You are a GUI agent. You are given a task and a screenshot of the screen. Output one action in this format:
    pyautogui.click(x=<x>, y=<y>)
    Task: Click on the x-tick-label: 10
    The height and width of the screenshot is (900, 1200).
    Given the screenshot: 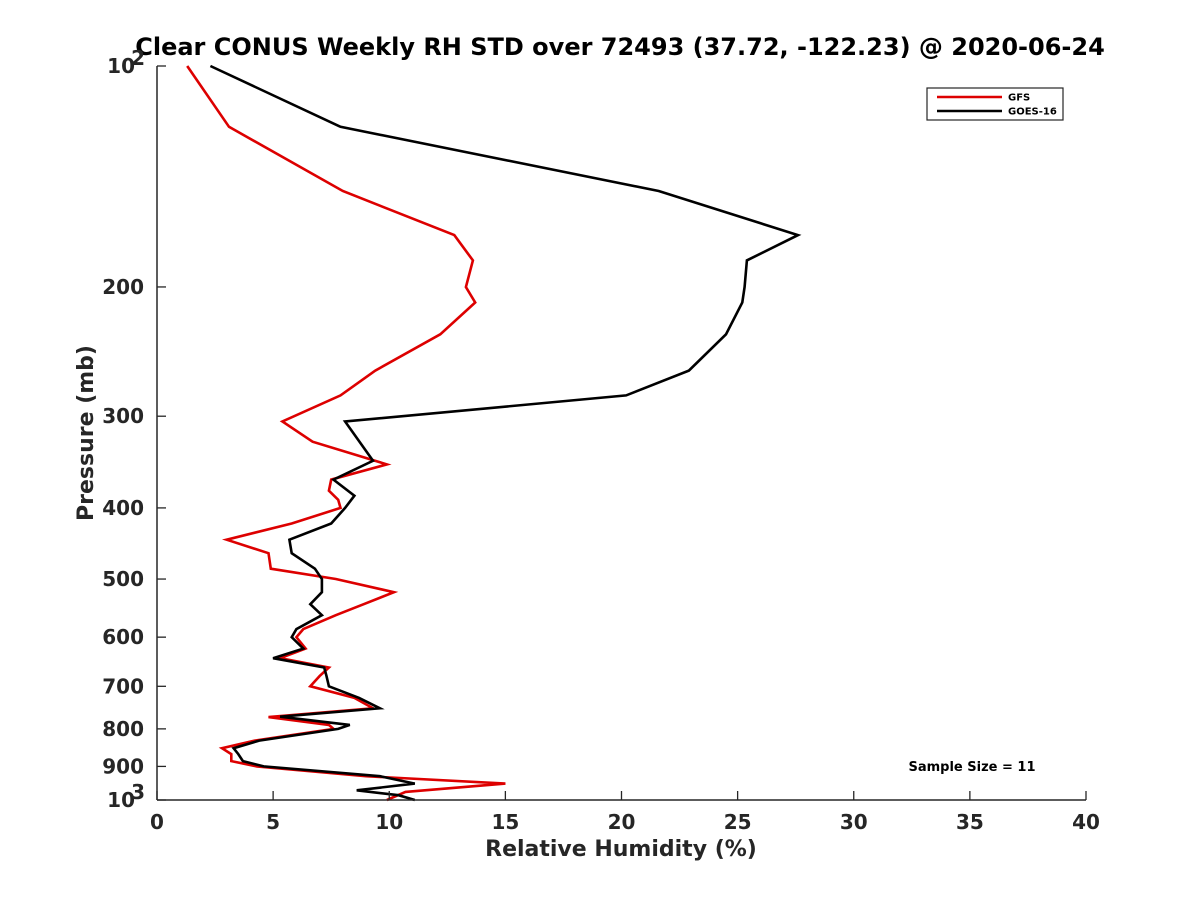 What is the action you would take?
    pyautogui.click(x=389, y=822)
    